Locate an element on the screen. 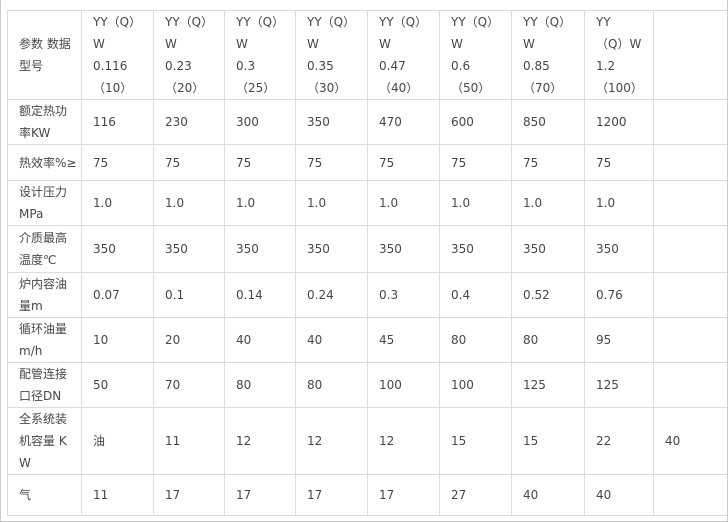  value-cell: 95 is located at coordinates (619, 340).